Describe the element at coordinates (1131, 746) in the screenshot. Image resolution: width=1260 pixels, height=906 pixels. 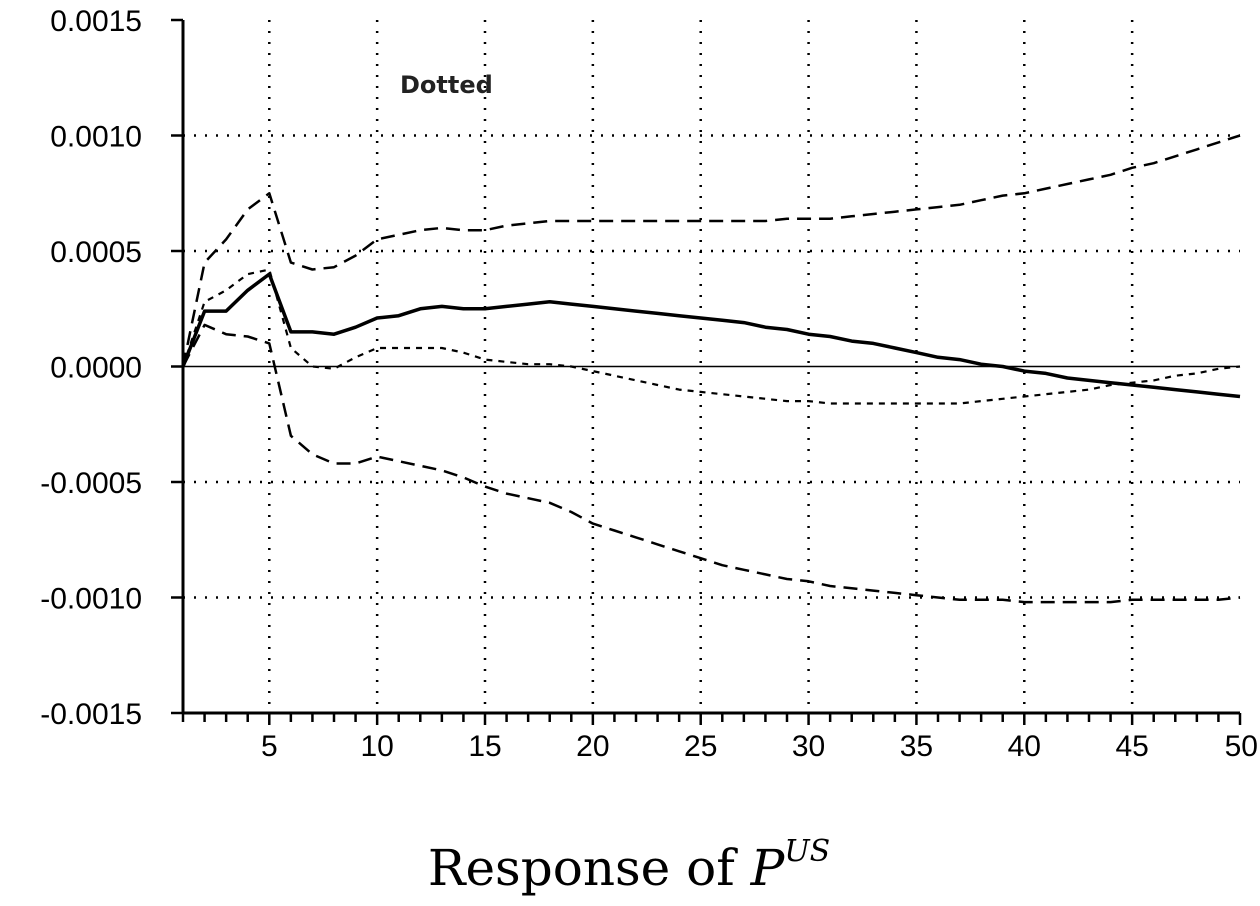
I see `x-tick-label: 45` at that location.